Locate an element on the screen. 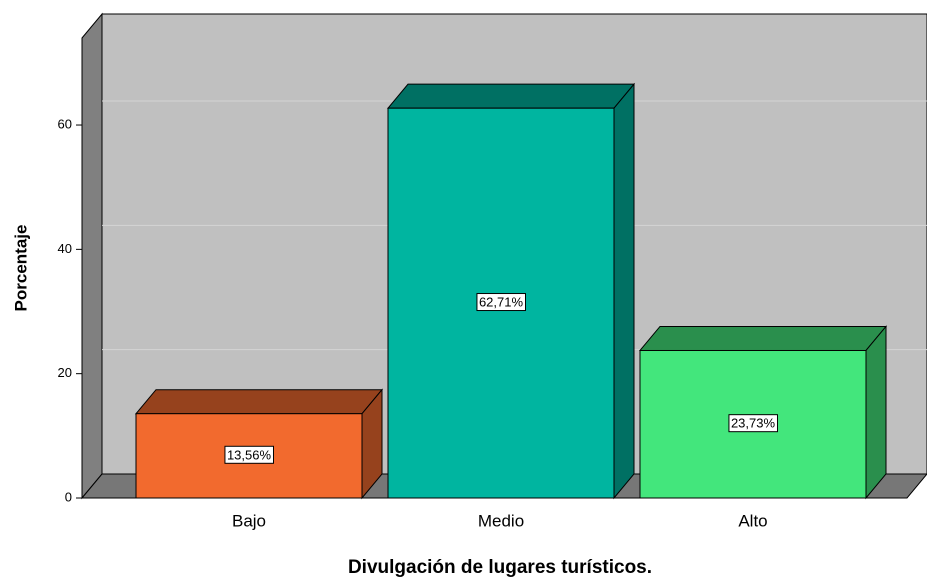 This screenshot has width=927, height=581. data-label: 13,56% is located at coordinates (249, 454).